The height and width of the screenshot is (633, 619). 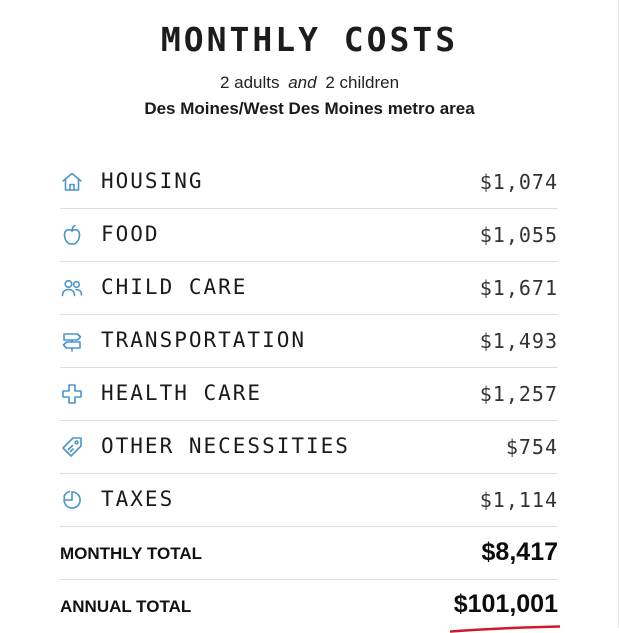 I want to click on annual-total-value: $101,001, so click(x=505, y=604).